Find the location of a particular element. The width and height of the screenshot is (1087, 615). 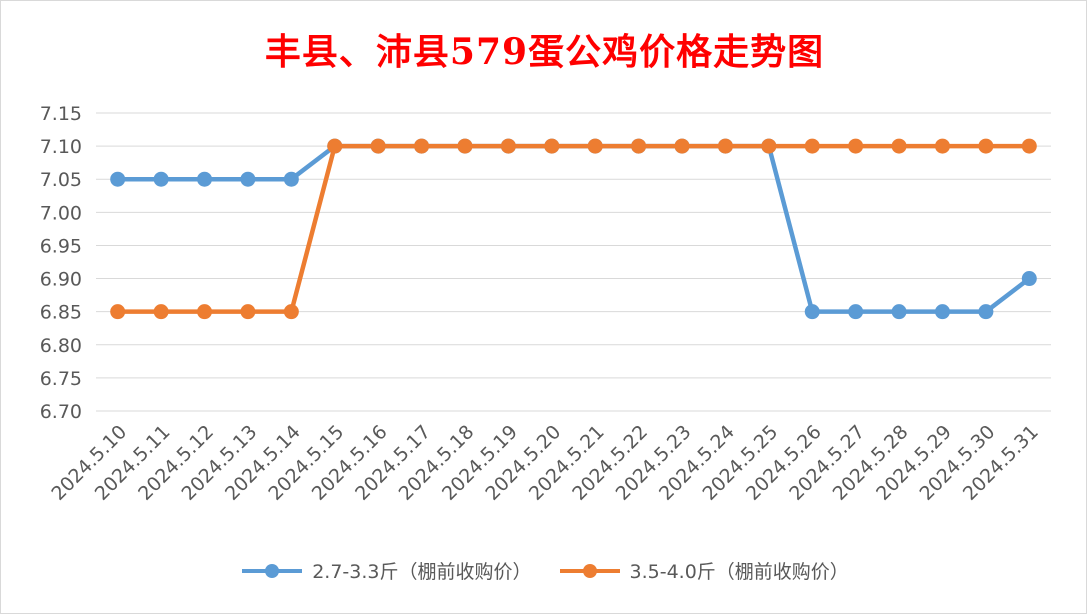

y-axis-ticks: 6.70 6.75 6.80 6.85 6.90 6.95 7.00 7.05 7.10 7.15 is located at coordinates (61, 263).